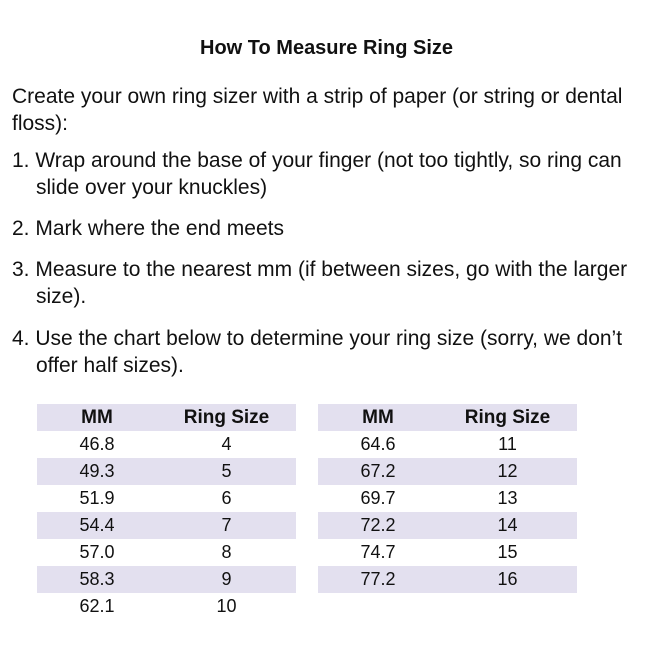 This screenshot has width=653, height=653. What do you see at coordinates (447, 579) in the screenshot?
I see `table-row: 77.2 16` at bounding box center [447, 579].